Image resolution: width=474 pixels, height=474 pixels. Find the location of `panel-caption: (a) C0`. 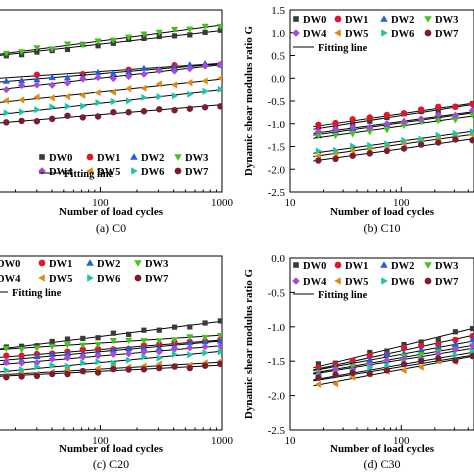

panel-caption: (a) C0 is located at coordinates (111, 228).